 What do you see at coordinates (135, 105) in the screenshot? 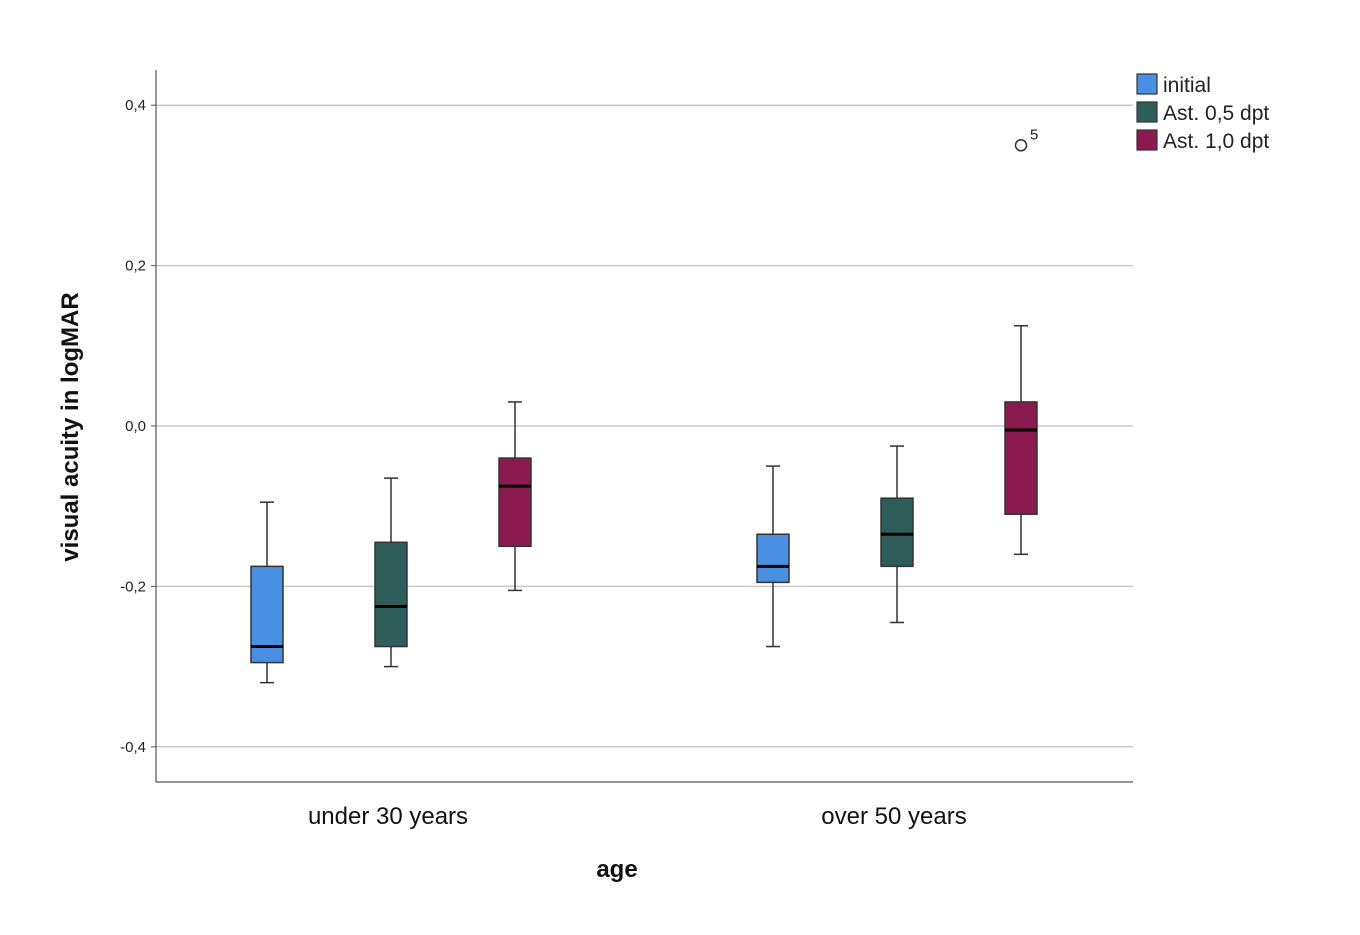
I see `y-tick-label: 0,4` at bounding box center [135, 105].